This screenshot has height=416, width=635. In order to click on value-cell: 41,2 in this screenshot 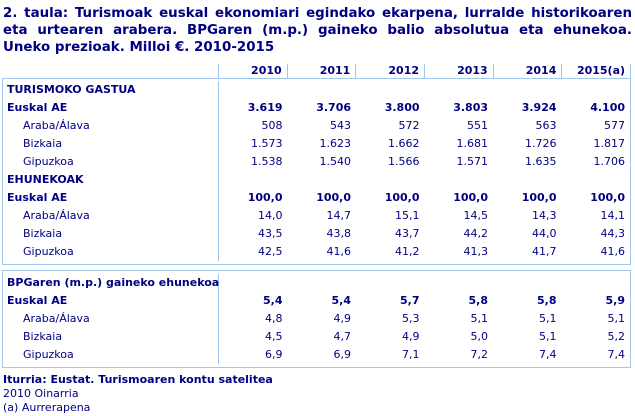, I will do `click(407, 251)`.